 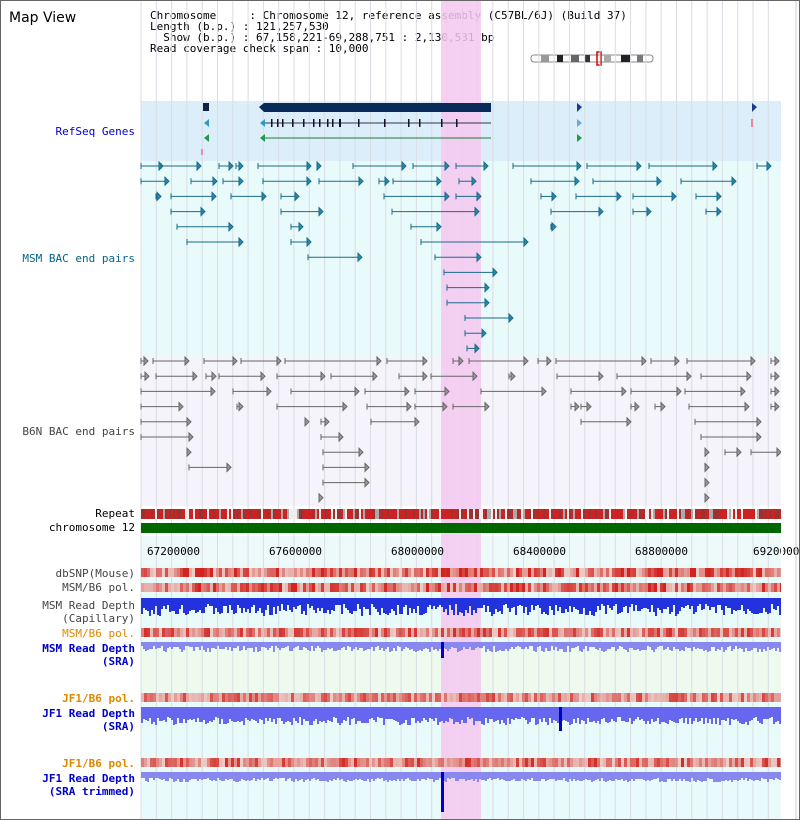 What do you see at coordinates (417, 551) in the screenshot?
I see `axis-tick-label-3: 68000000` at bounding box center [417, 551].